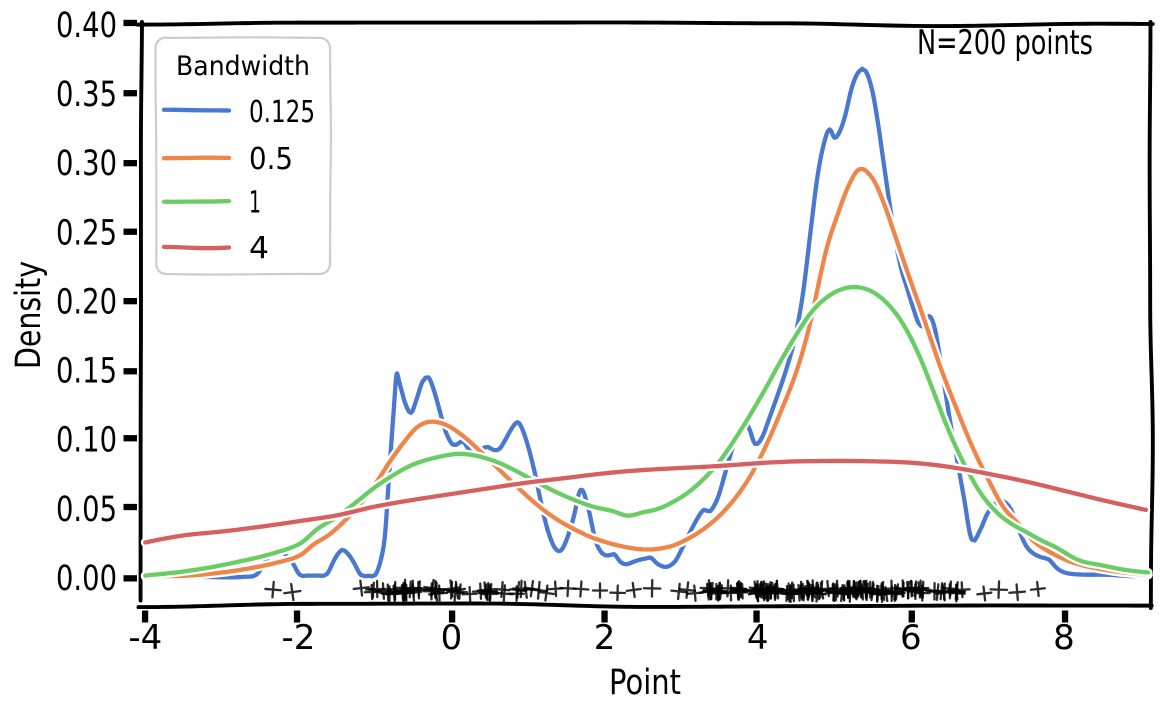  What do you see at coordinates (86, 372) in the screenshot?
I see `y-tick-label: 0.15` at bounding box center [86, 372].